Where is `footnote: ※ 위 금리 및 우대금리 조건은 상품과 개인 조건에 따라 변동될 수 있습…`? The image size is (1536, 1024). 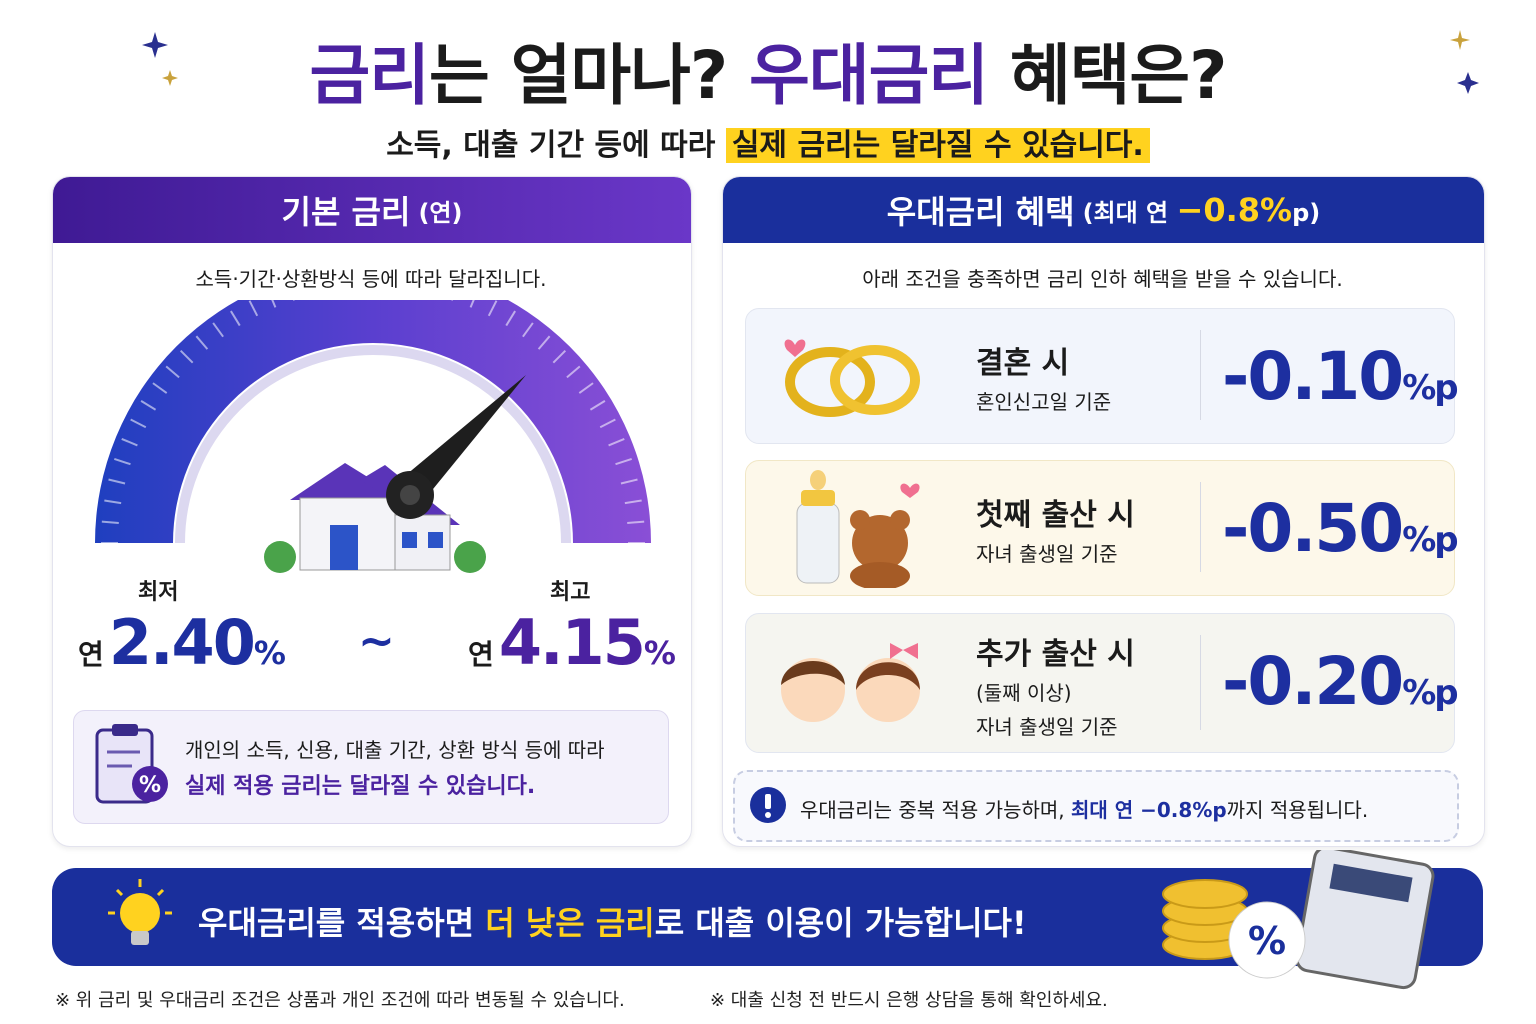
footnote: ※ 위 금리 및 우대금리 조건은 상품과 개인 조건에 따라 변동될 수 있습… is located at coordinates (340, 1000).